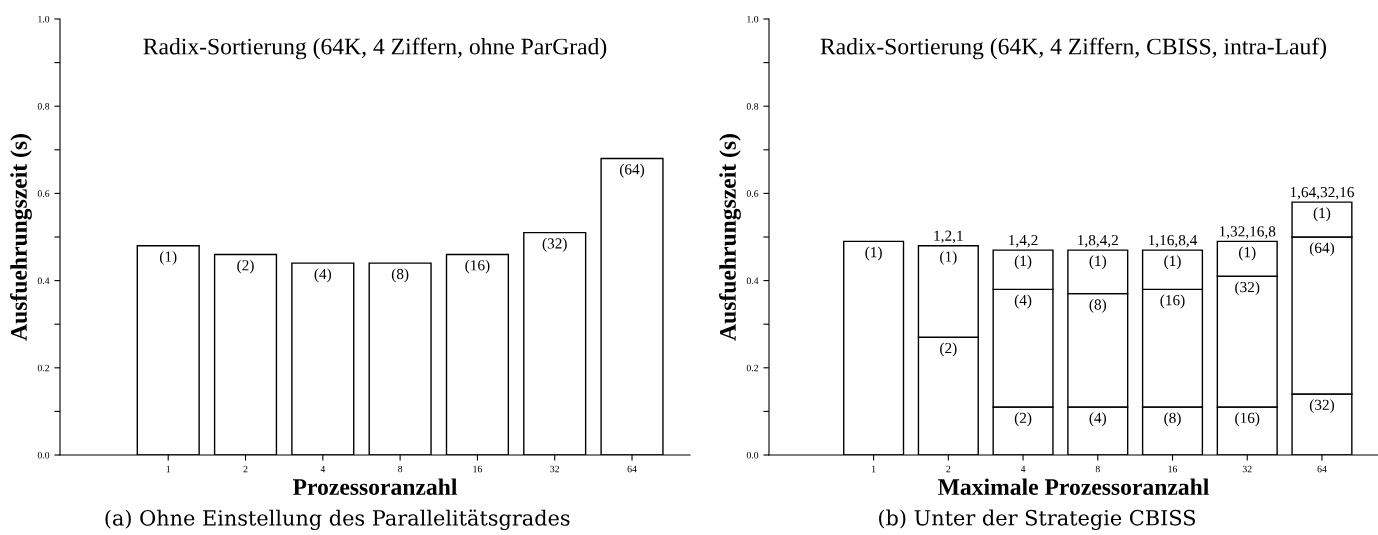 Image resolution: width=1378 pixels, height=535 pixels. I want to click on total-label: 1,8,4,2, so click(1098, 241).